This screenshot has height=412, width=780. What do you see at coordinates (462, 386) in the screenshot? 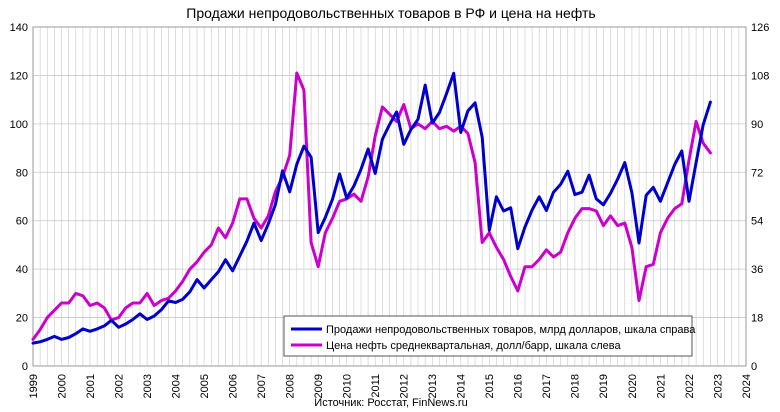
I see `x-tick-label: 2014` at bounding box center [462, 386].